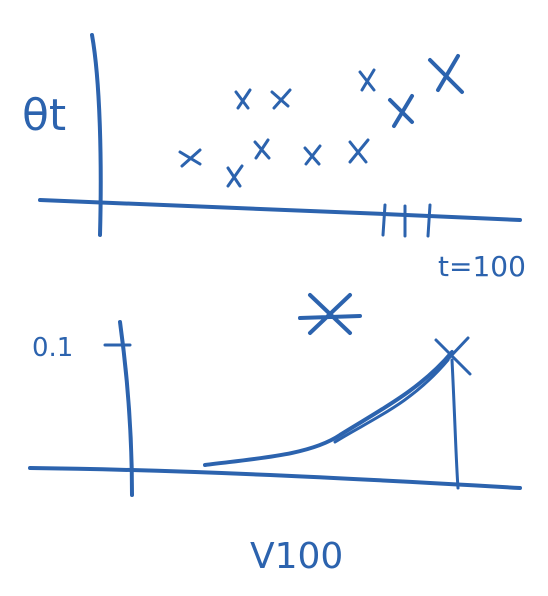 Image resolution: width=548 pixels, height=596 pixels. Describe the element at coordinates (482, 266) in the screenshot. I see `x-label: t=100` at that location.